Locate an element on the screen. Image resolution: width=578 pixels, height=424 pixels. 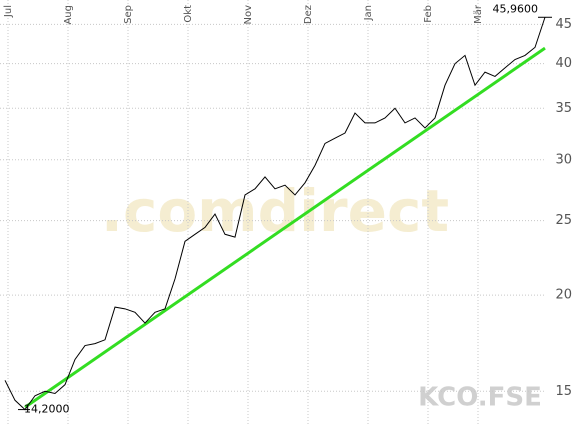
y-tick-label: 45 is located at coordinates (563, 24).